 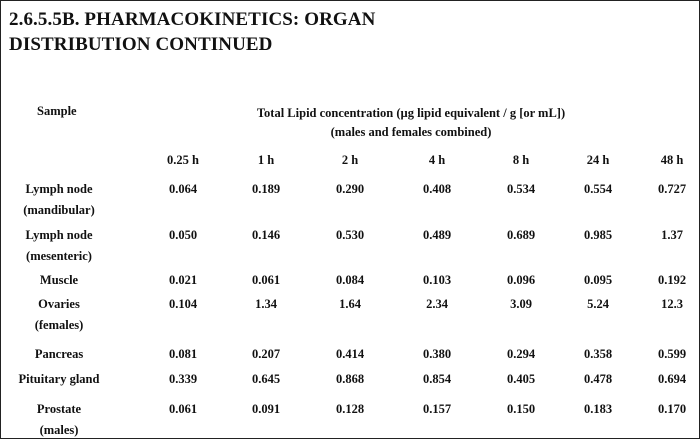 What do you see at coordinates (183, 160) in the screenshot?
I see `time-column-header: 0.25 h` at bounding box center [183, 160].